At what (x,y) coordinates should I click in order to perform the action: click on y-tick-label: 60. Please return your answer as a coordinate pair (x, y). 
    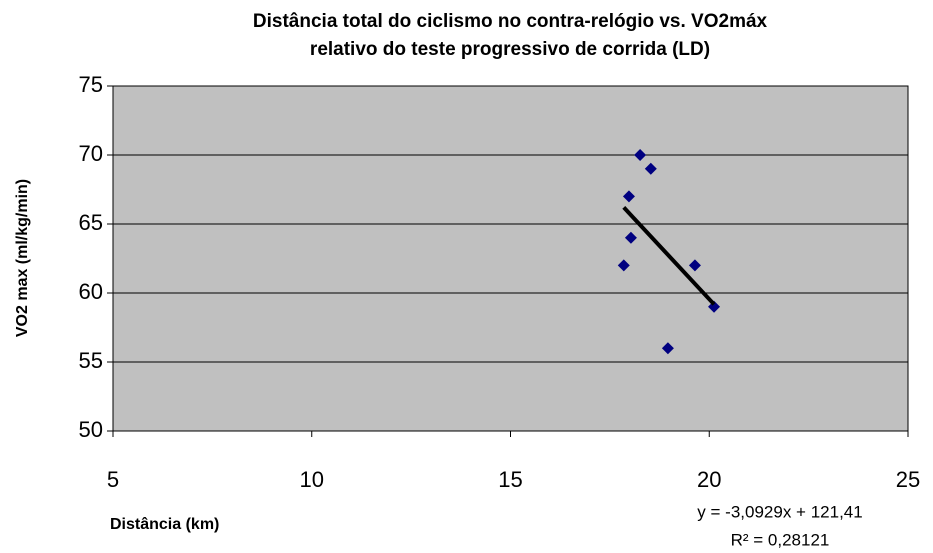
    Looking at the image, I should click on (91, 291).